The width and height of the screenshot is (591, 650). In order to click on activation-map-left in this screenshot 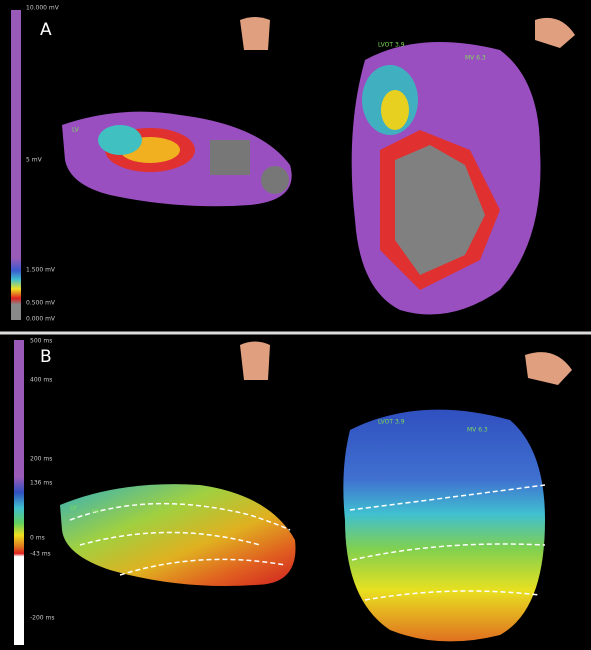, I will do `click(178, 535)`.